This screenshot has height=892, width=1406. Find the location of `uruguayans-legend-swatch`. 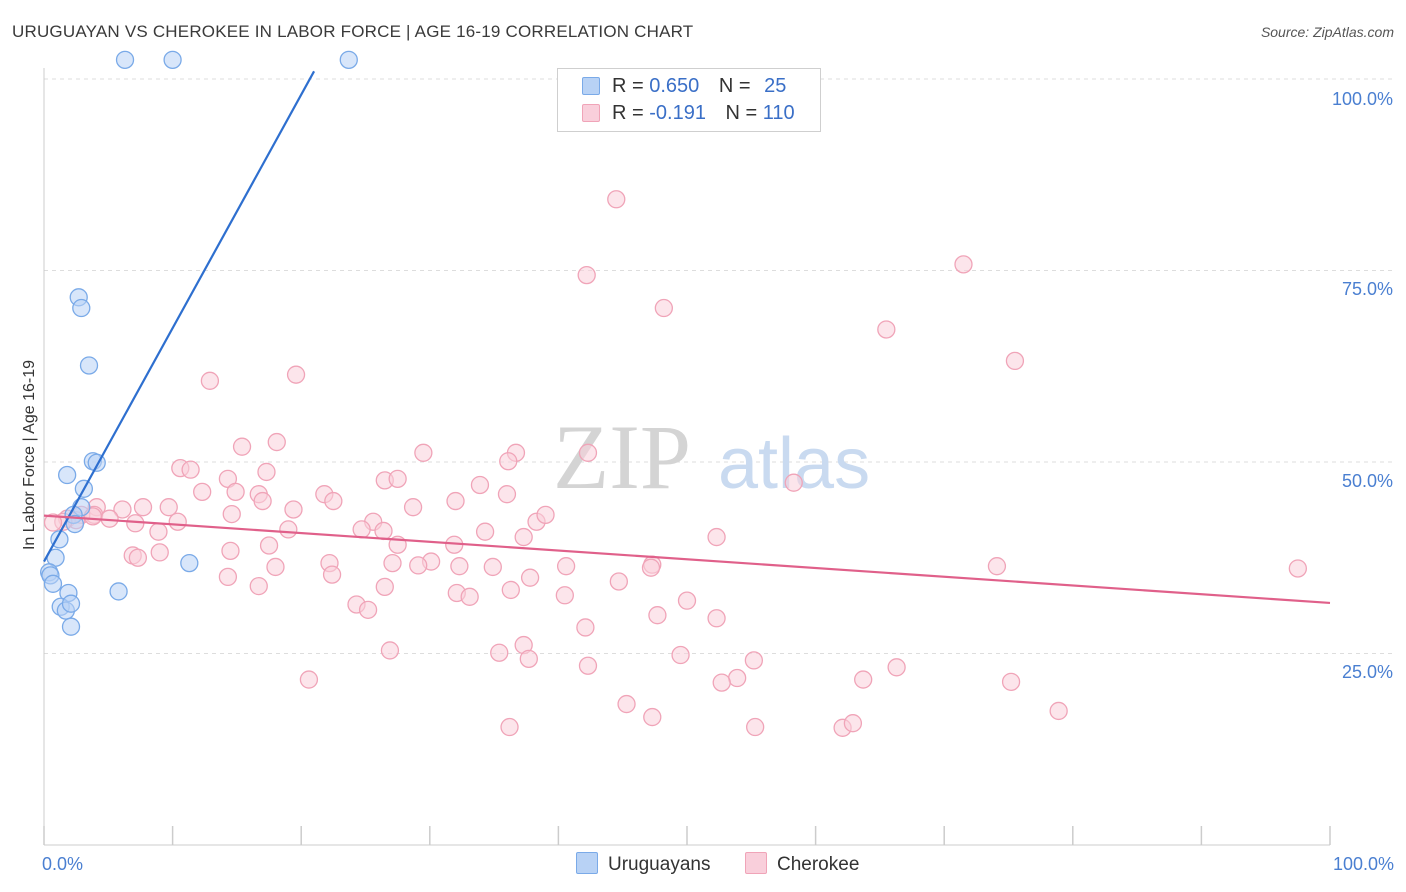

uruguayans-legend-swatch is located at coordinates (587, 863).